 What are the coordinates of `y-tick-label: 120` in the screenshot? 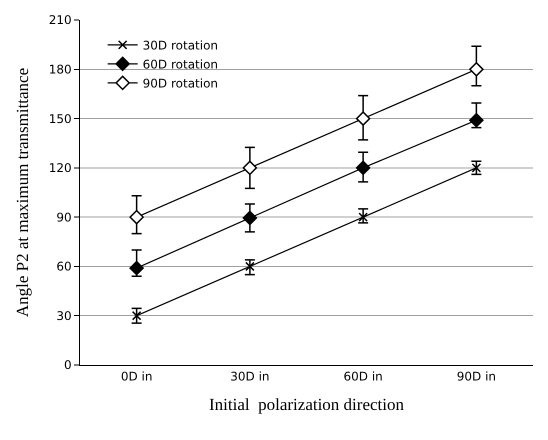 It's located at (60, 168).